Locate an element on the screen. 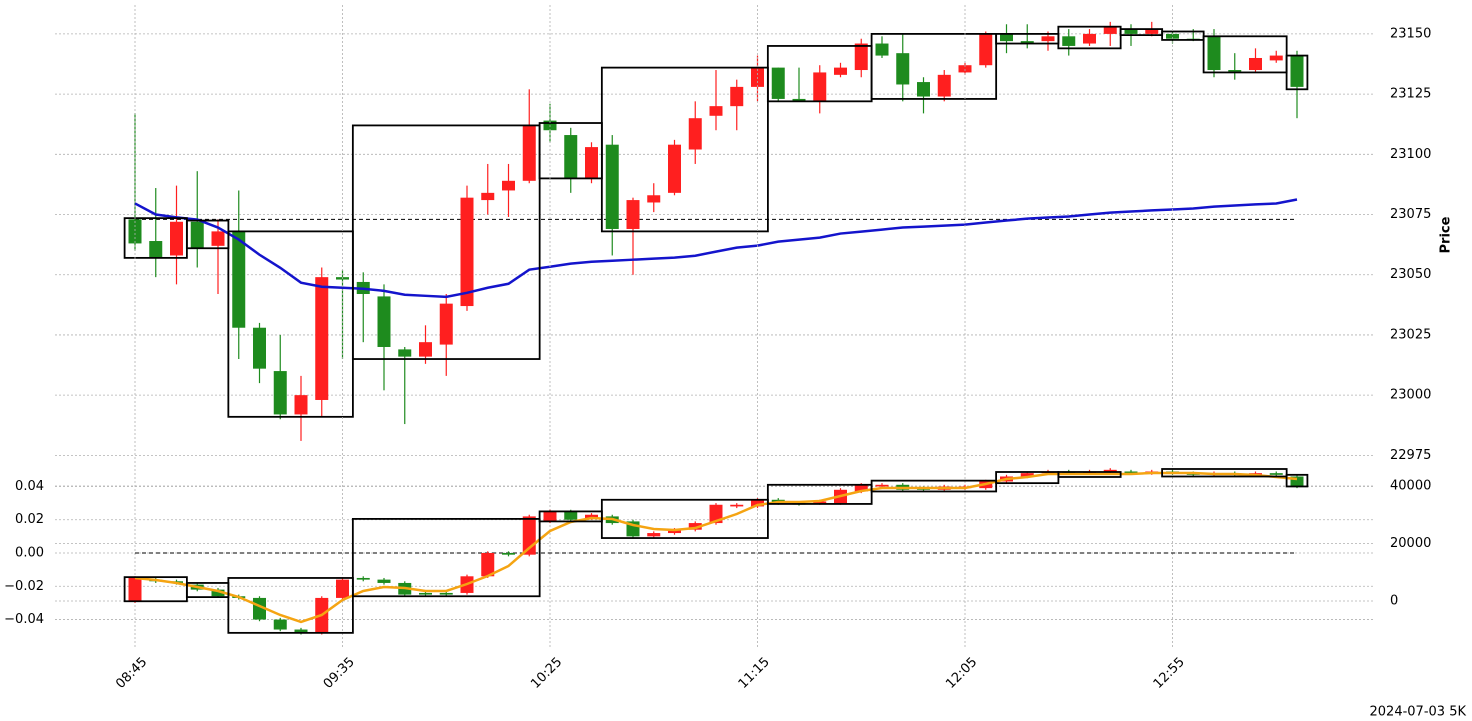 The height and width of the screenshot is (721, 1472). y-tick-label: 20000 is located at coordinates (1410, 543).